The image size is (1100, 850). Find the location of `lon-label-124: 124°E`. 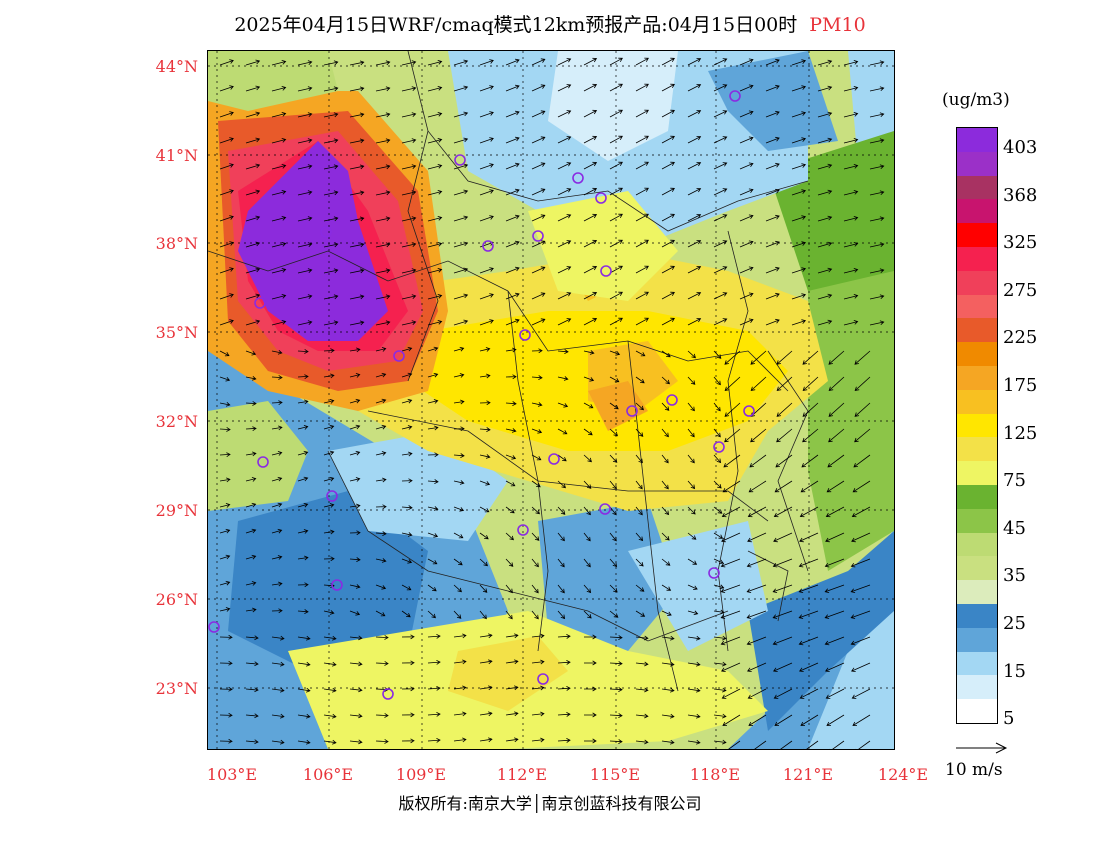

lon-label-124: 124°E is located at coordinates (903, 774).